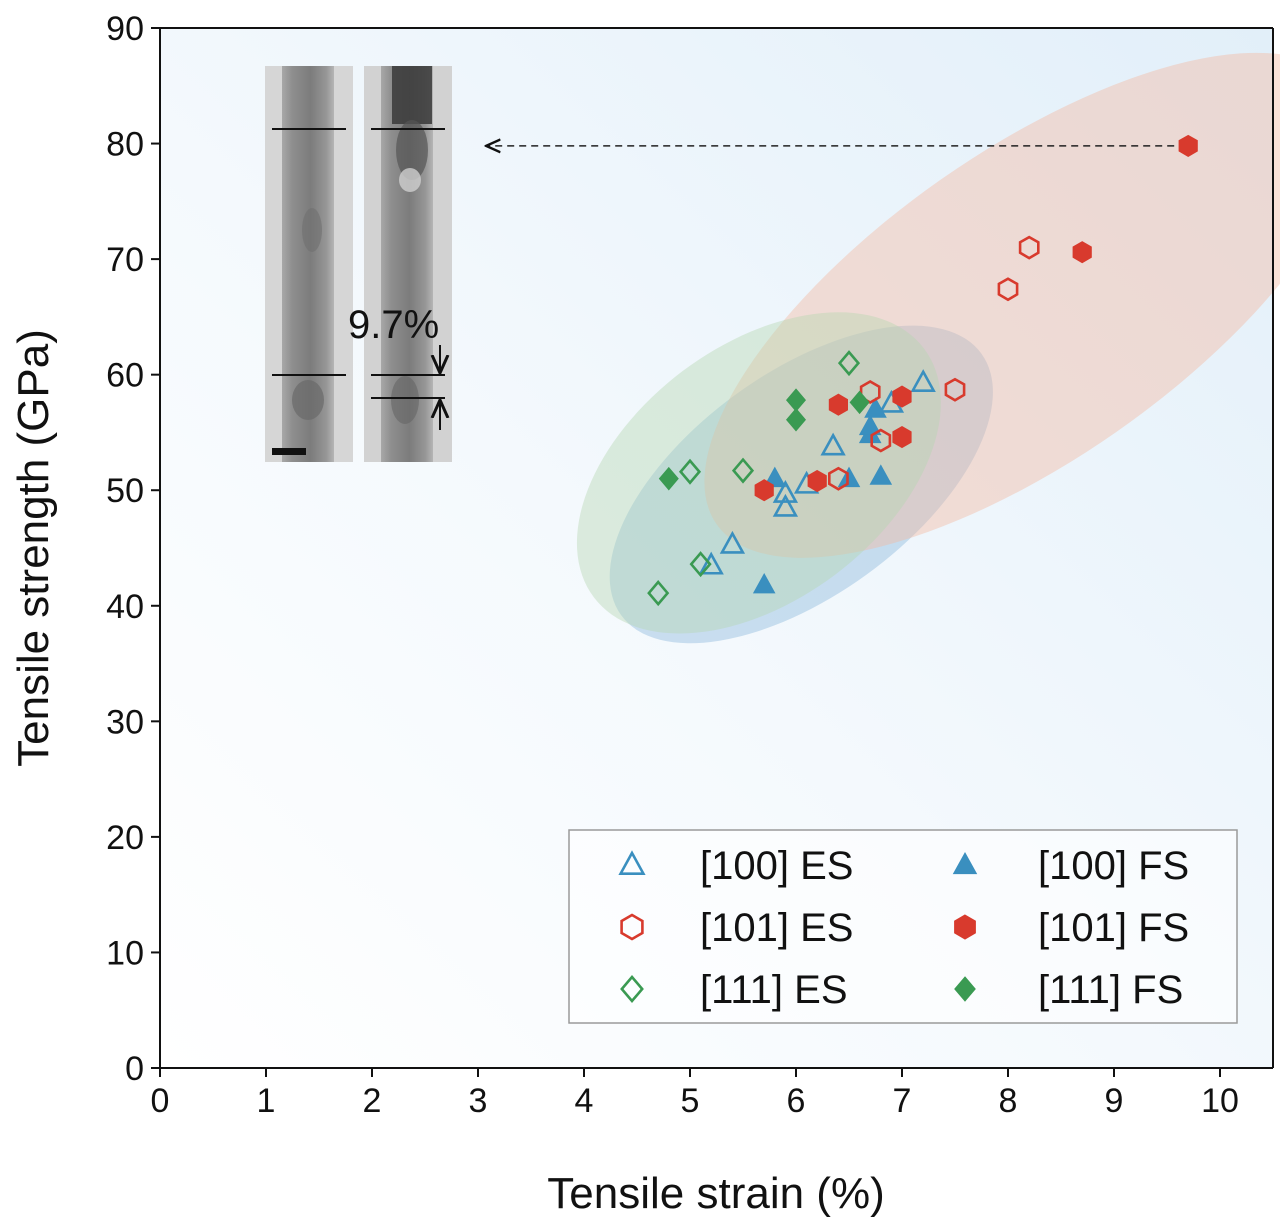 The width and height of the screenshot is (1280, 1228). I want to click on legend-label: [101] ES, so click(776, 928).